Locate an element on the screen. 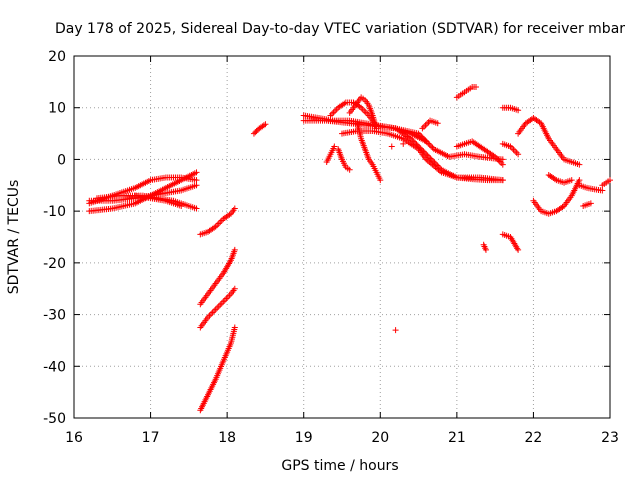 Image resolution: width=640 pixels, height=480 pixels. track-2-point is located at coordinates (196, 180).